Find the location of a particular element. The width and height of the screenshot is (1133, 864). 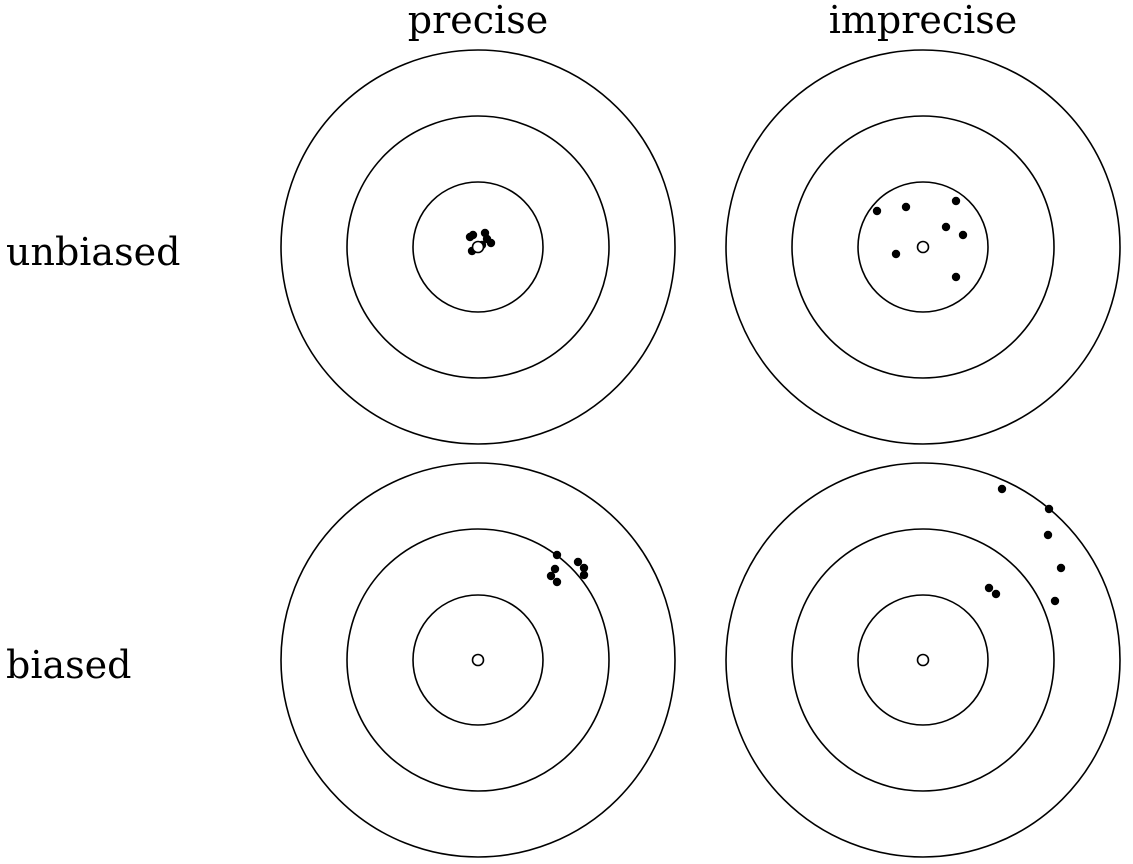

row-label-biased: biased is located at coordinates (68, 665).